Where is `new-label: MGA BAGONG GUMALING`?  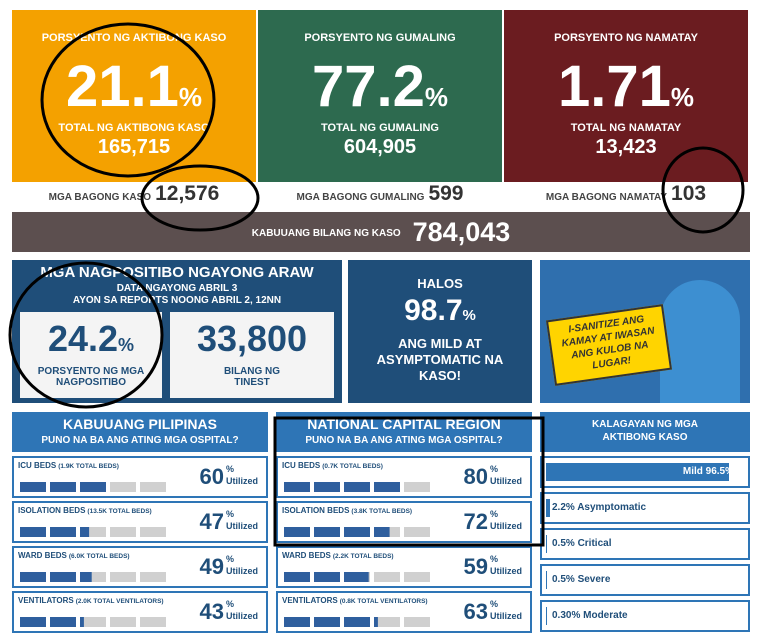
new-label: MGA BAGONG GUMALING is located at coordinates (360, 197).